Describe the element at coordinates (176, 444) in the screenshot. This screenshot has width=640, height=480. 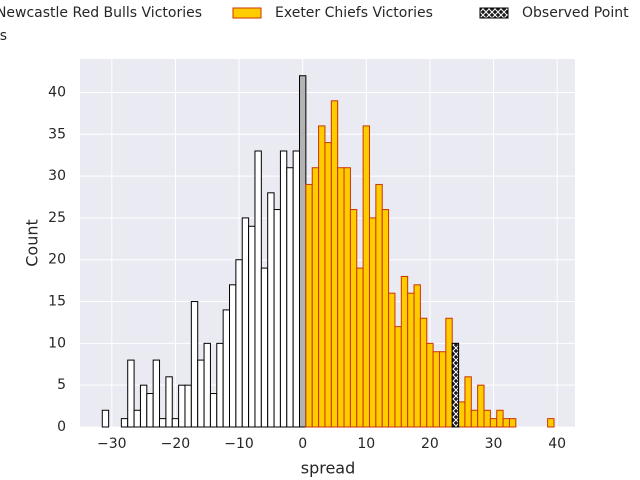
I see `x-tick-label: −20` at that location.